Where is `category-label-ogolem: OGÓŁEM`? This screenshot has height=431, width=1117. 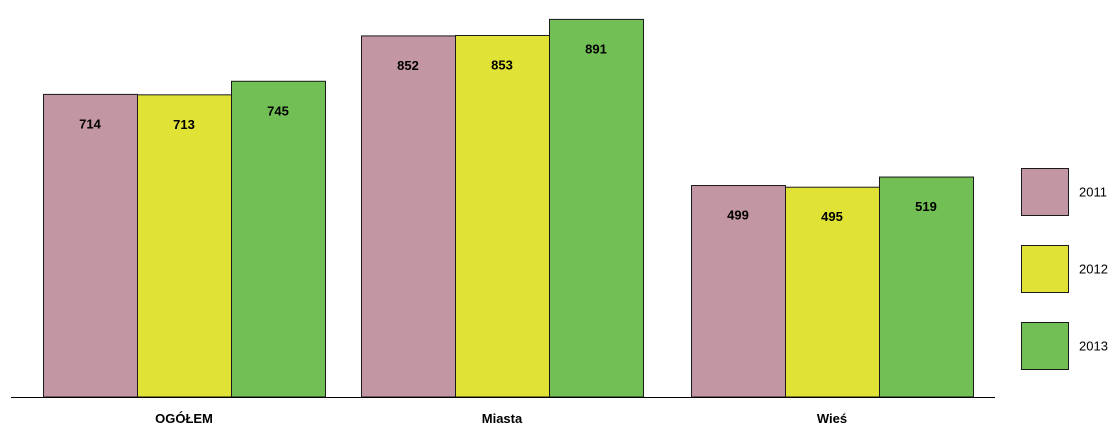 category-label-ogolem: OGÓŁEM is located at coordinates (184, 418).